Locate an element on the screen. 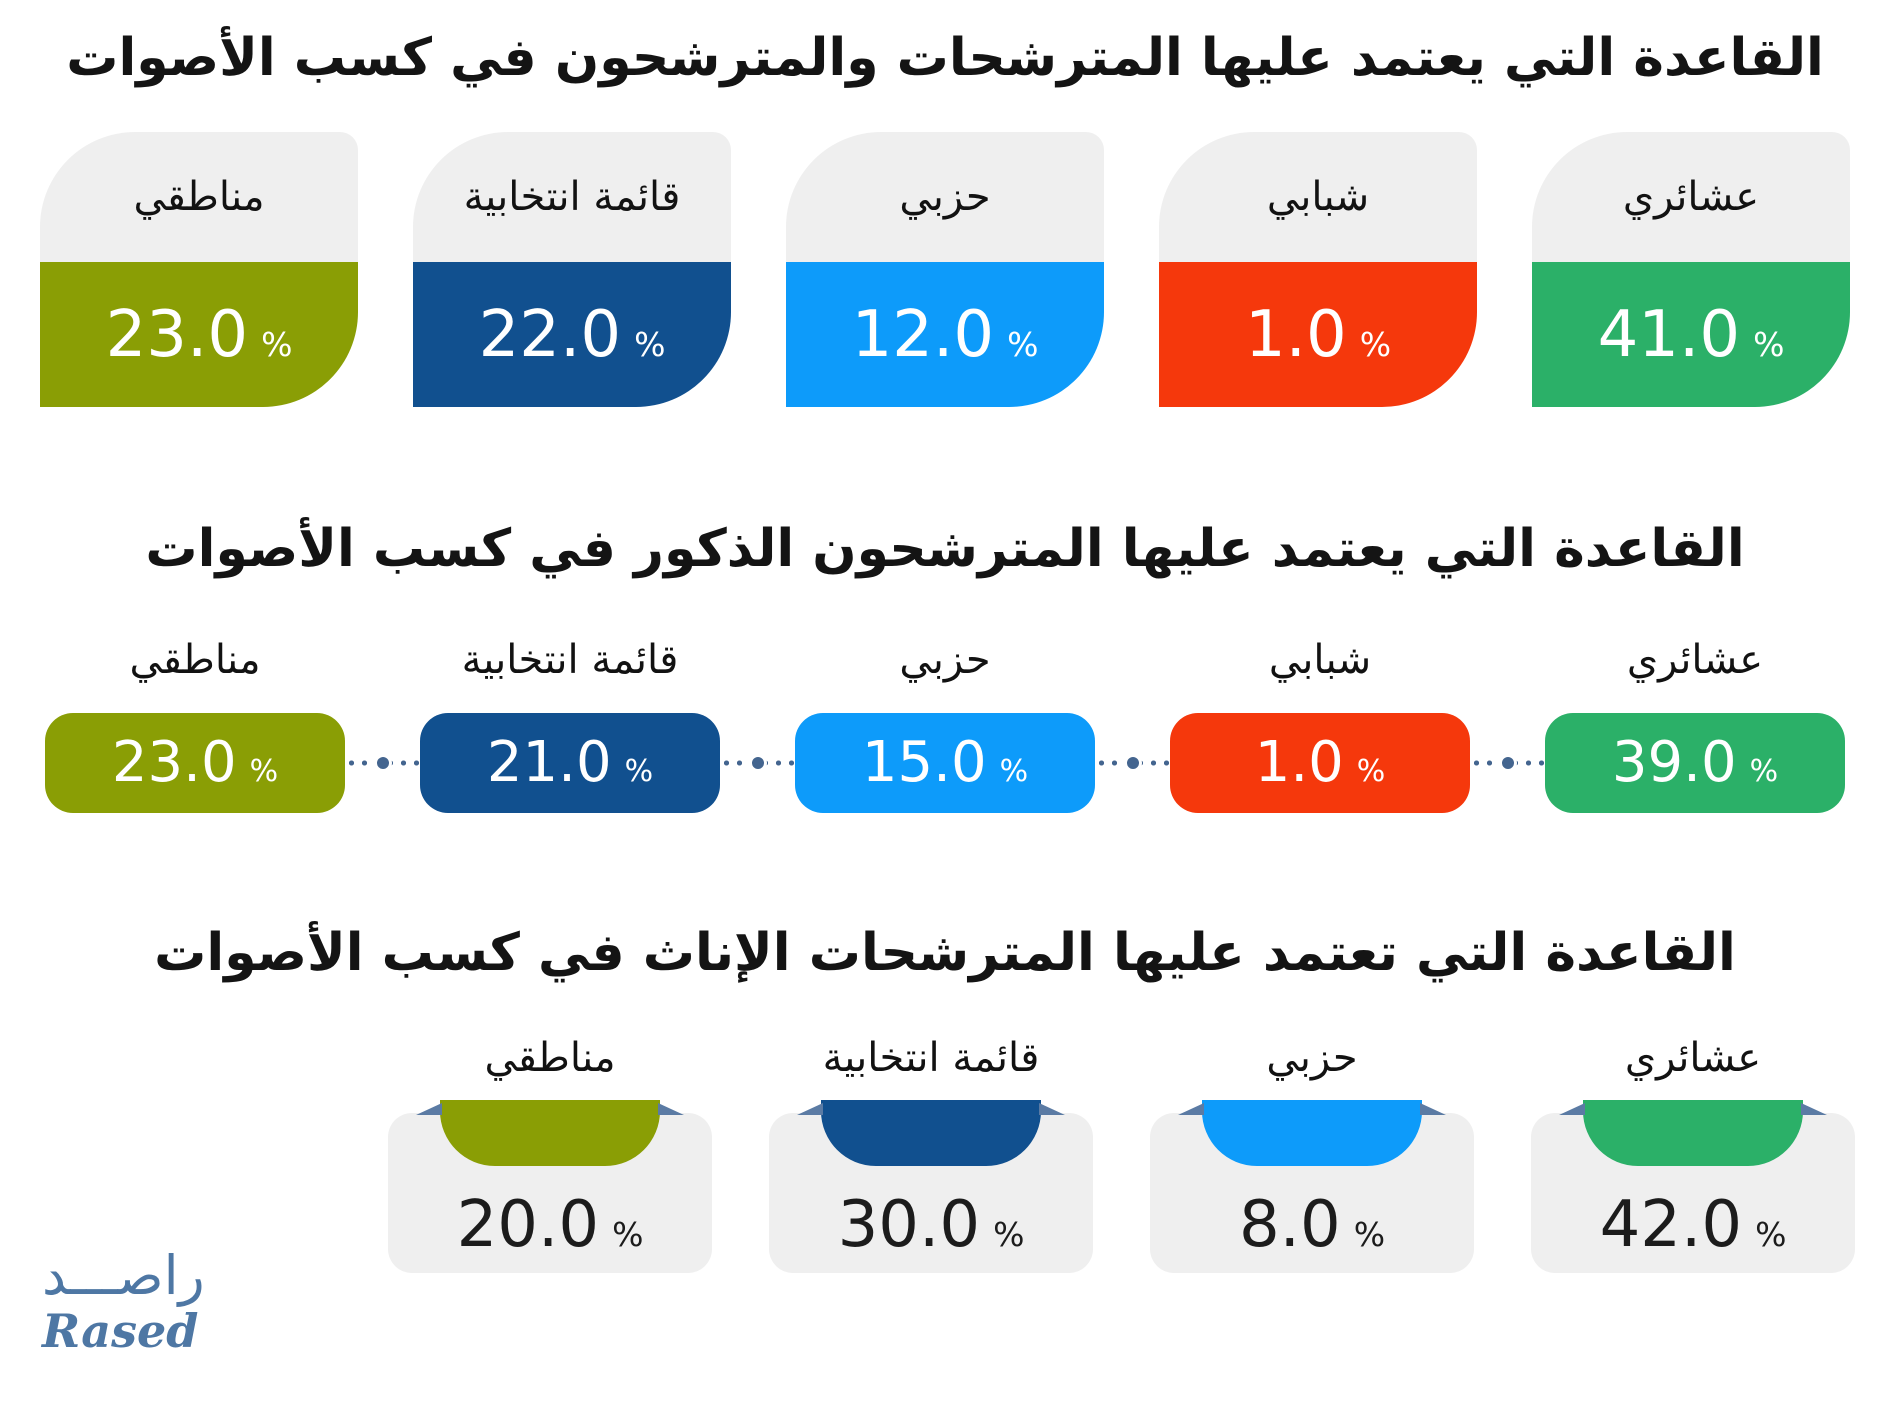 The height and width of the screenshot is (1417, 1890). category-card: 30.0% is located at coordinates (931, 1186).